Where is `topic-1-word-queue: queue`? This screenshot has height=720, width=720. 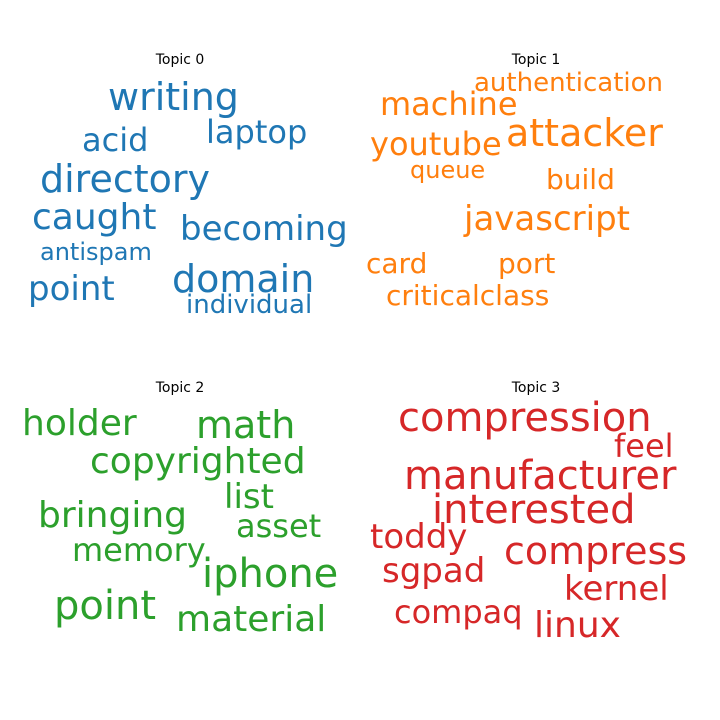 topic-1-word-queue: queue is located at coordinates (448, 170).